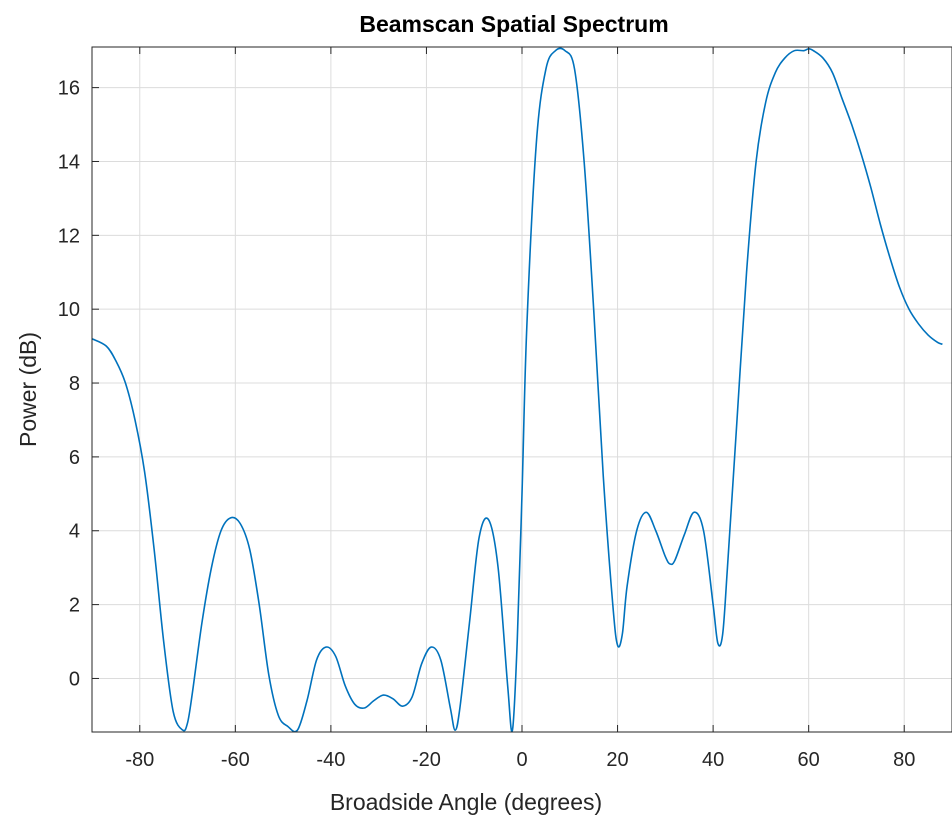  Describe the element at coordinates (139, 760) in the screenshot. I see `x-tick-label: -80` at that location.